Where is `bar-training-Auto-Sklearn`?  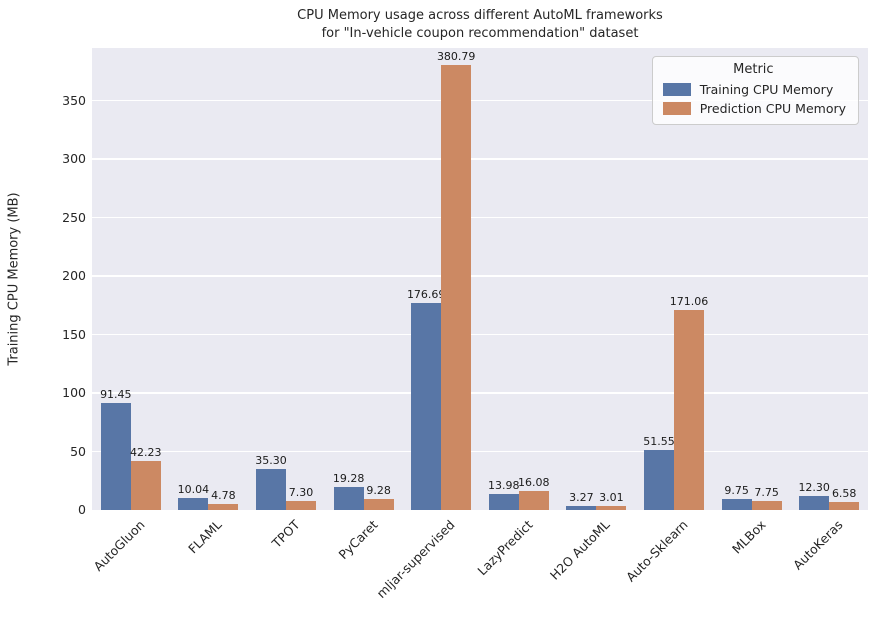 bar-training-Auto-Sklearn is located at coordinates (659, 479).